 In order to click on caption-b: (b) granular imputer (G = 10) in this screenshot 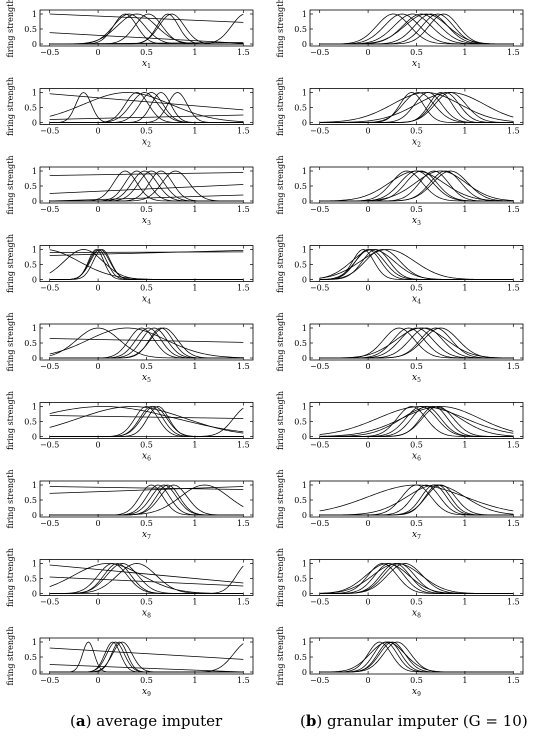, I will do `click(414, 721)`.